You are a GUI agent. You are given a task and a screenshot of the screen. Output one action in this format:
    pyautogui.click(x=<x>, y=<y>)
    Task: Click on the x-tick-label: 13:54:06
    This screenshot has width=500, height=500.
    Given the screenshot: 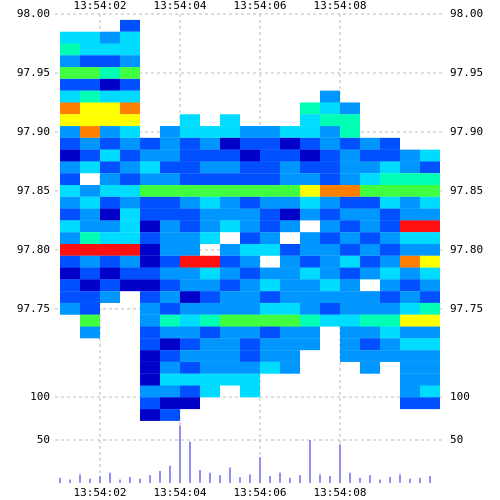 What is the action you would take?
    pyautogui.click(x=260, y=6)
    